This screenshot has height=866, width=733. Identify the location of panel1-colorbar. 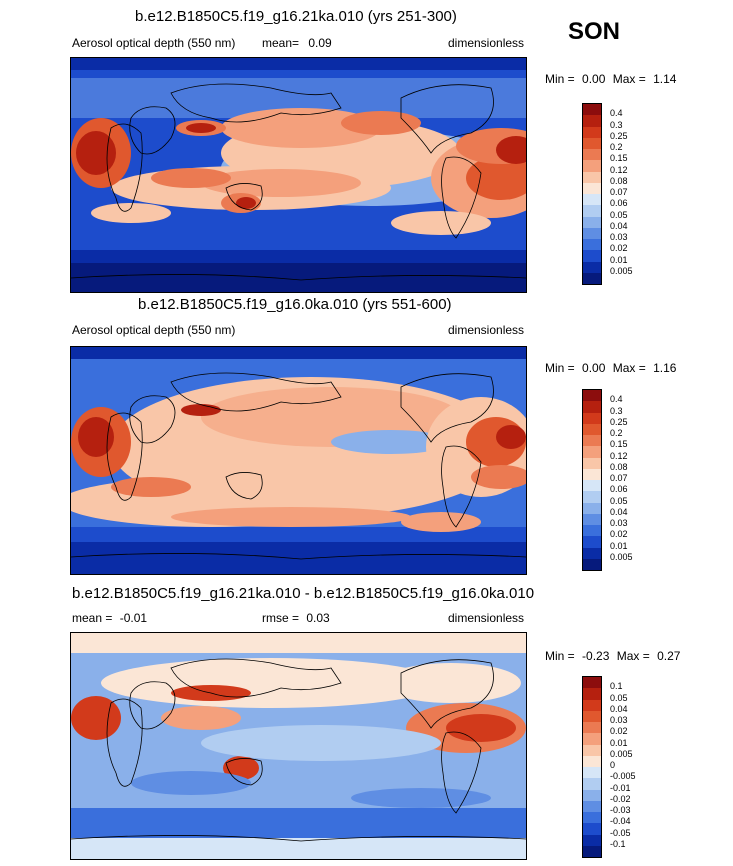
(592, 194).